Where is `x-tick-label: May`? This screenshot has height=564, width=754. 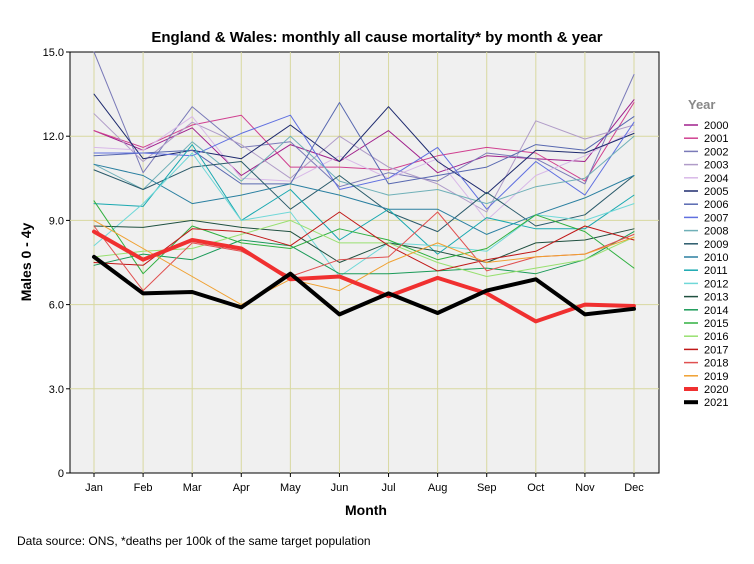
x-tick-label: May is located at coordinates (290, 488).